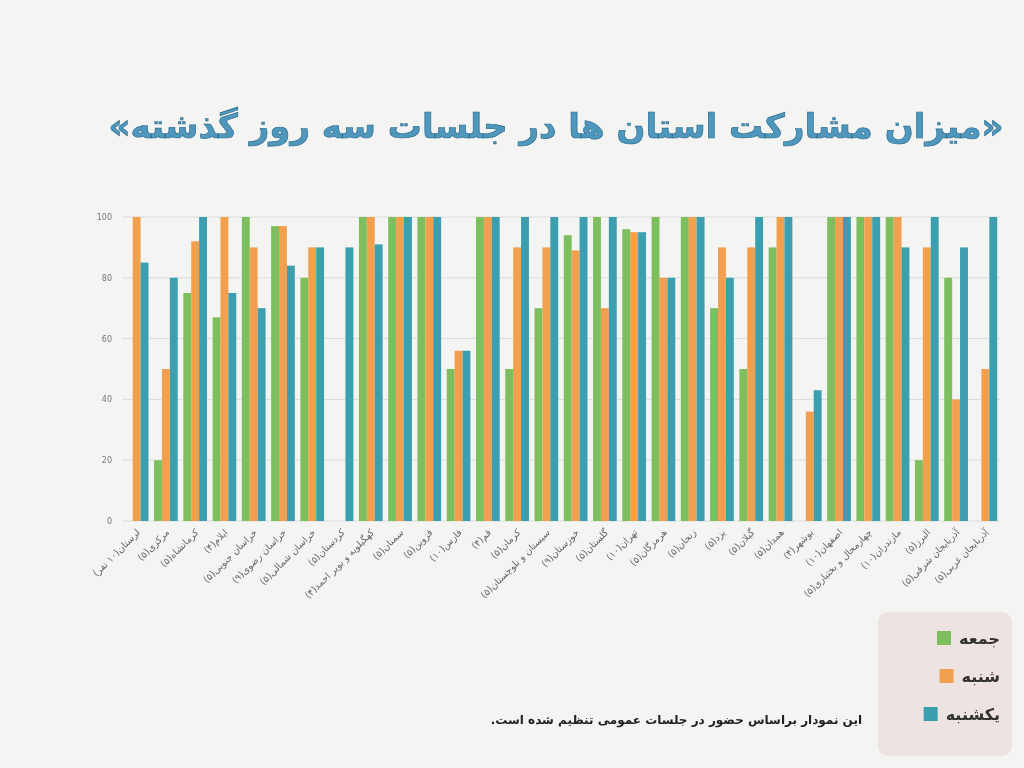  What do you see at coordinates (104, 217) in the screenshot?
I see `y-tick-label: 100` at bounding box center [104, 217].